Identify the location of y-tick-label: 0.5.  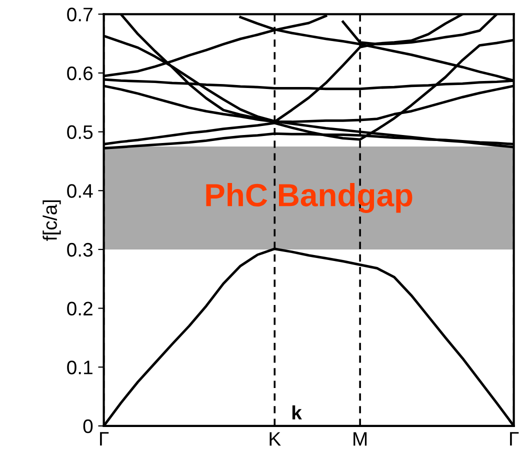
(80, 132).